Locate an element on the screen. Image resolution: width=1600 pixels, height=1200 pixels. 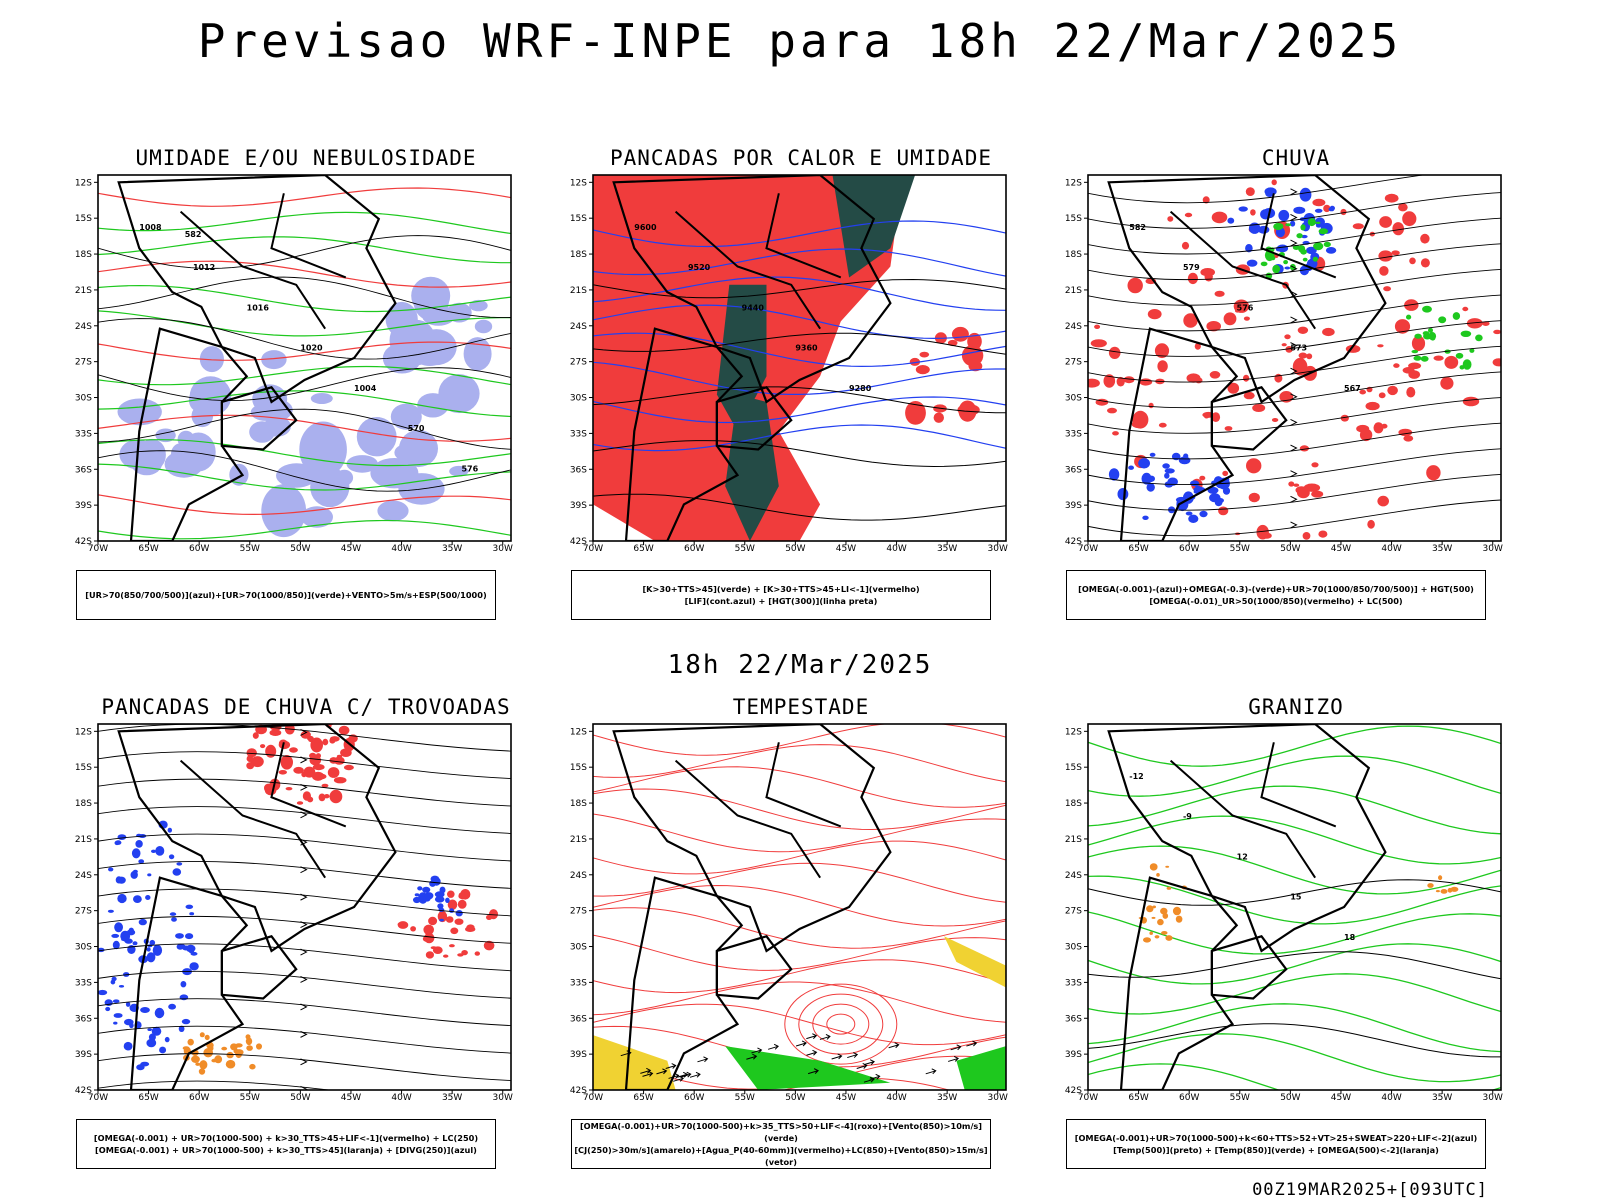
lat-label: 12S is located at coordinates (1073, 732).